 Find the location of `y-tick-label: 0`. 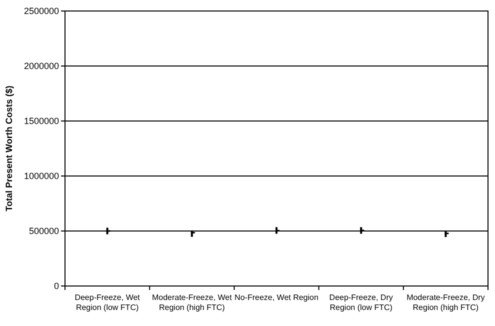

y-tick-label: 0 is located at coordinates (56, 286).